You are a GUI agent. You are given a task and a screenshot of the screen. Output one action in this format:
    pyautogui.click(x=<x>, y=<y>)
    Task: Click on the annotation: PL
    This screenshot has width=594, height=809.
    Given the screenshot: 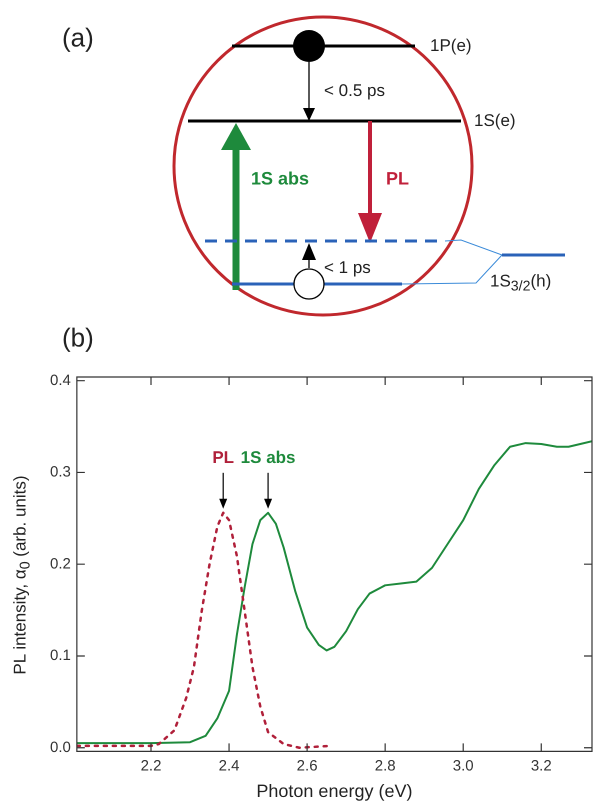 What is the action you would take?
    pyautogui.click(x=223, y=457)
    